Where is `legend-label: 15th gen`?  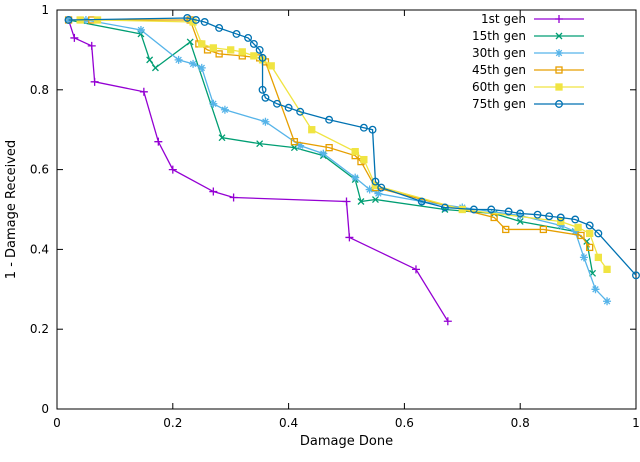
legend-label: 15th gen is located at coordinates (499, 36).